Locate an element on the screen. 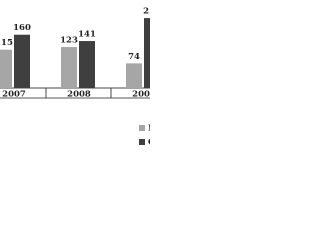  legend-label: O is located at coordinates (149, 143).